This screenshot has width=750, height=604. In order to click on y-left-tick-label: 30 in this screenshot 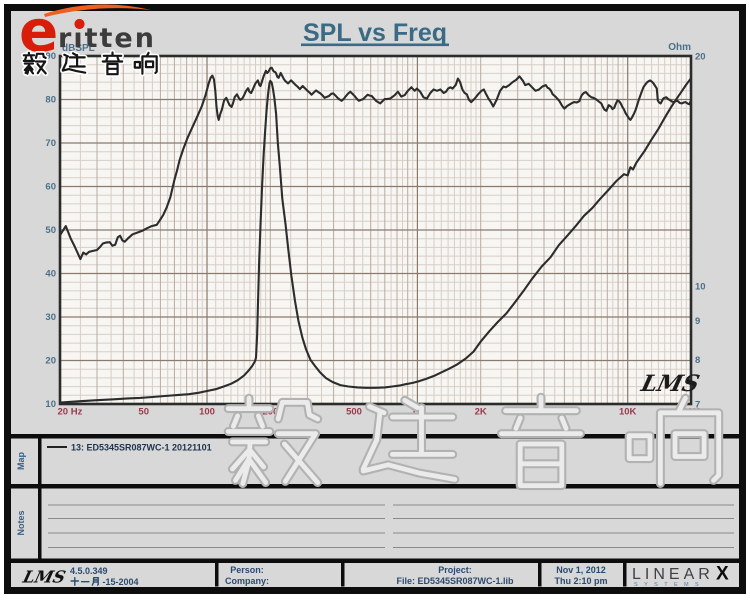, I will do `click(50, 317)`.